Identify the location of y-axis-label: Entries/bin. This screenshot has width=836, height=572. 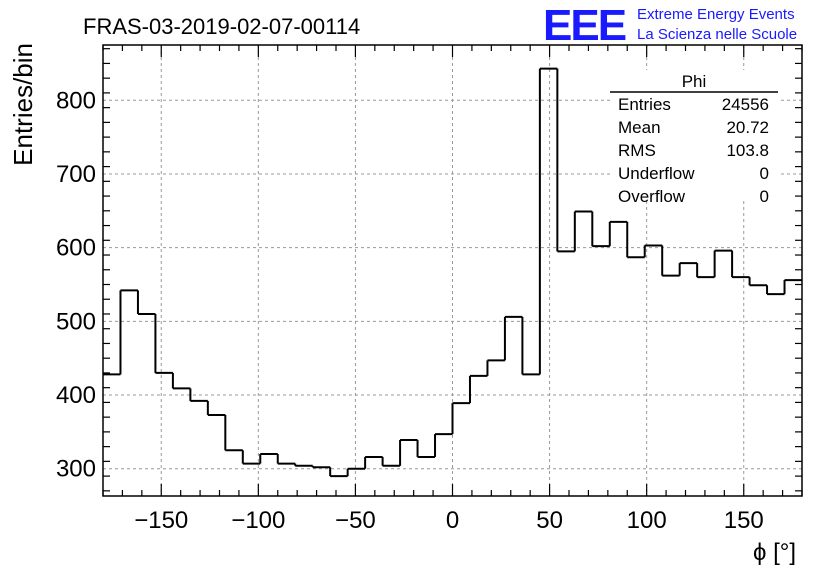
(23, 104).